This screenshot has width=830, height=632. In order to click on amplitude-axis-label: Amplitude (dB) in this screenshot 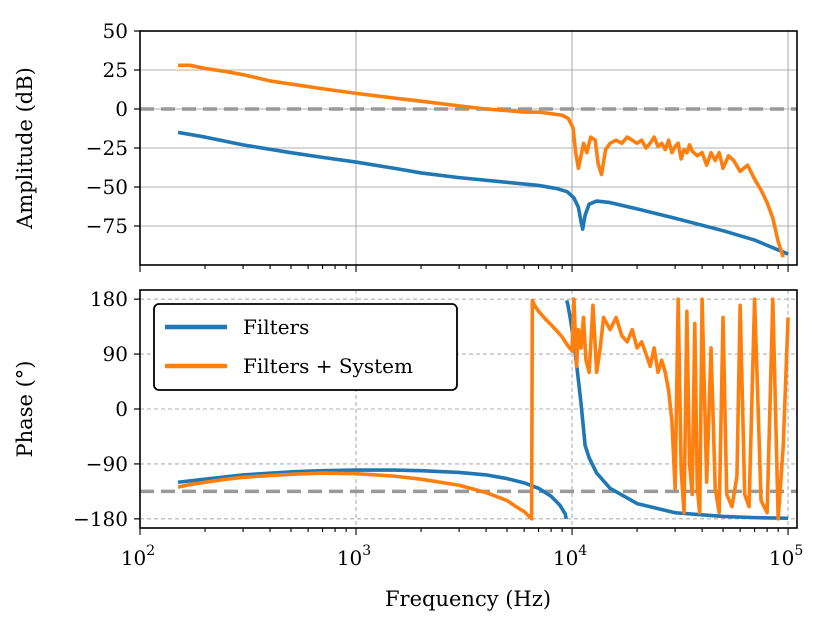, I will do `click(25, 148)`.